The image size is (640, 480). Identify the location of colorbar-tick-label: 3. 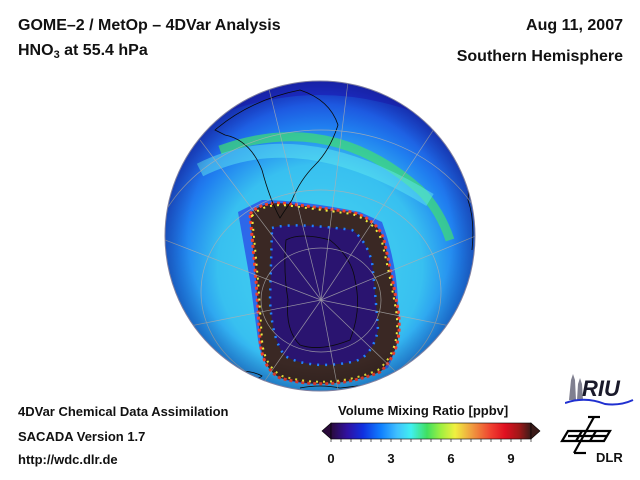
(391, 458).